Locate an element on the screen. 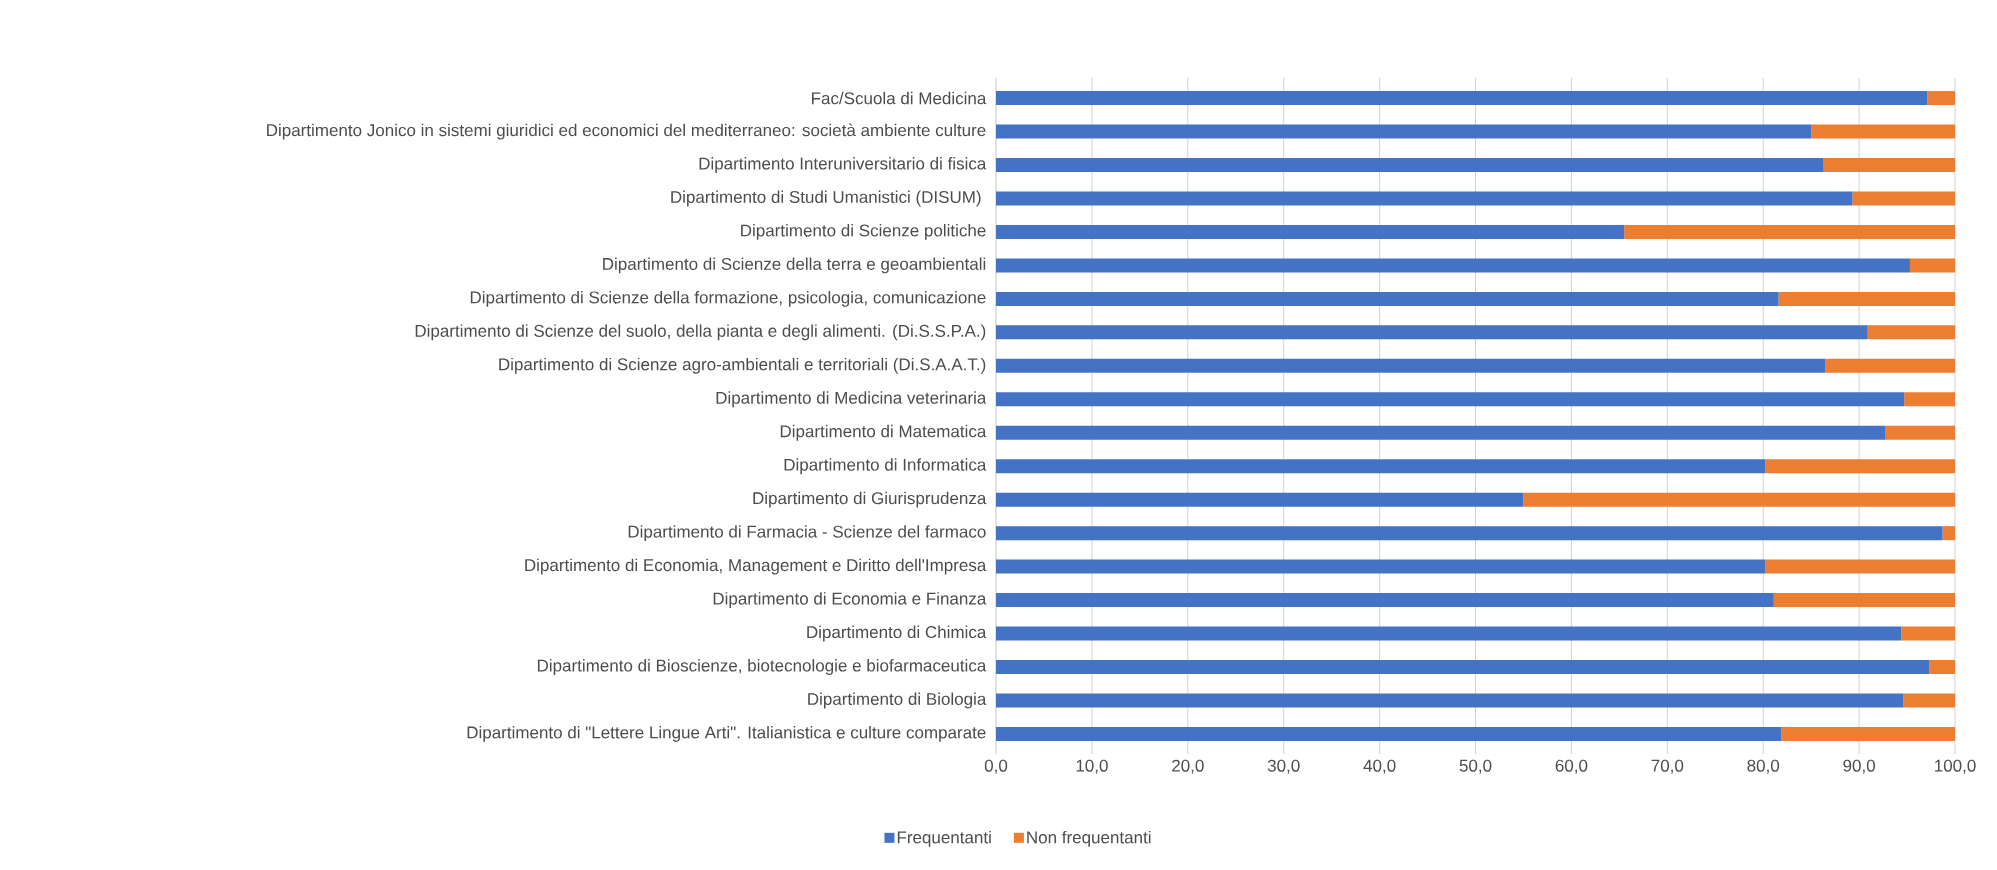 This screenshot has height=870, width=1997. y-tick-label: Dipartimento di Economia, Management e Diritto dell'Impresa is located at coordinates (756, 566).